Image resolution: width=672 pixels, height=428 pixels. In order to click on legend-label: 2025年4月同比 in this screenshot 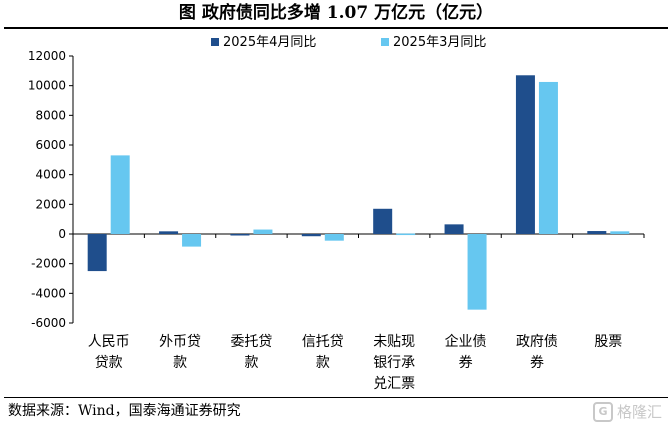, I will do `click(269, 42)`.